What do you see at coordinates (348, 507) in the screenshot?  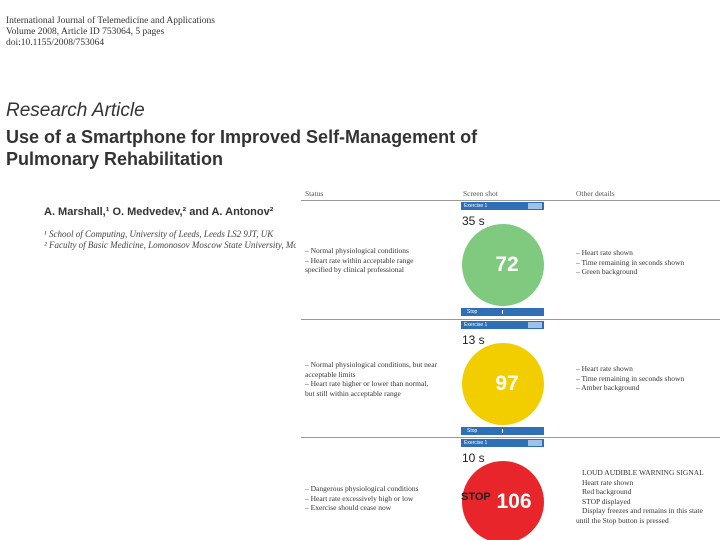 I see `status-line: – Exercise should cease now` at bounding box center [348, 507].